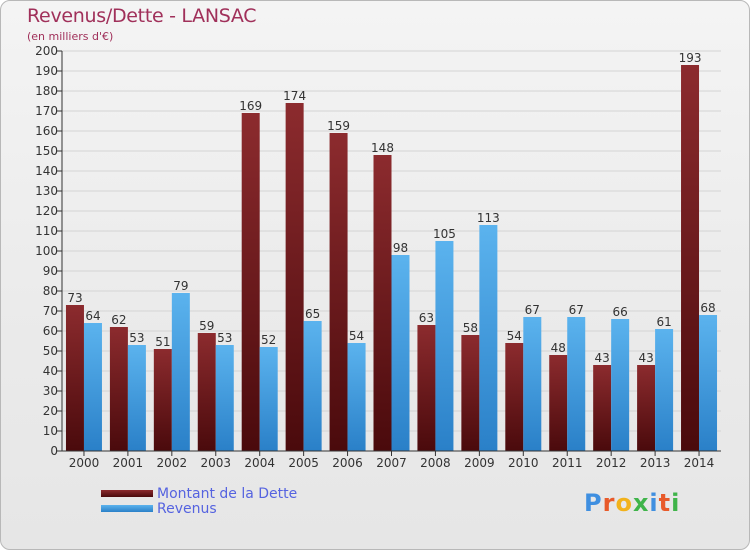  I want to click on x-tick-label: 2005, so click(303, 463).